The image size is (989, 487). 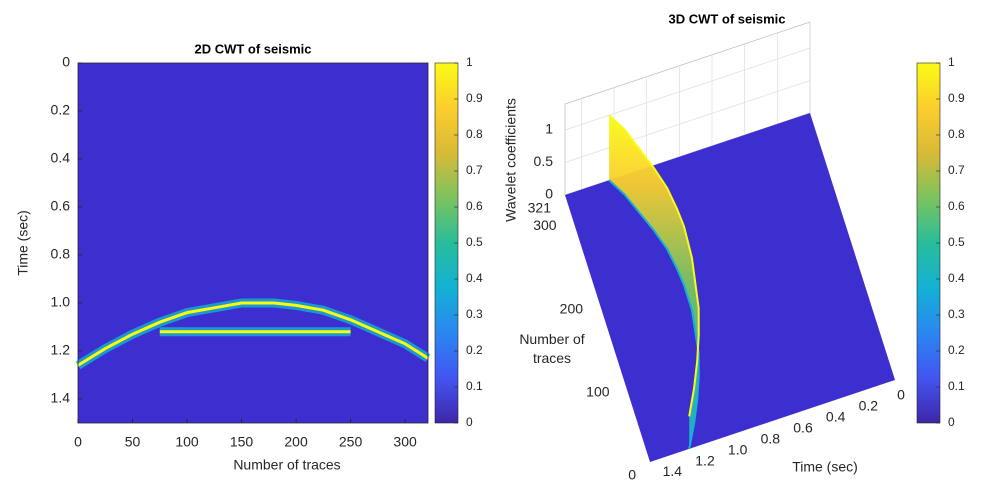 I want to click on y-tick-label: 1.4, so click(x=61, y=398).